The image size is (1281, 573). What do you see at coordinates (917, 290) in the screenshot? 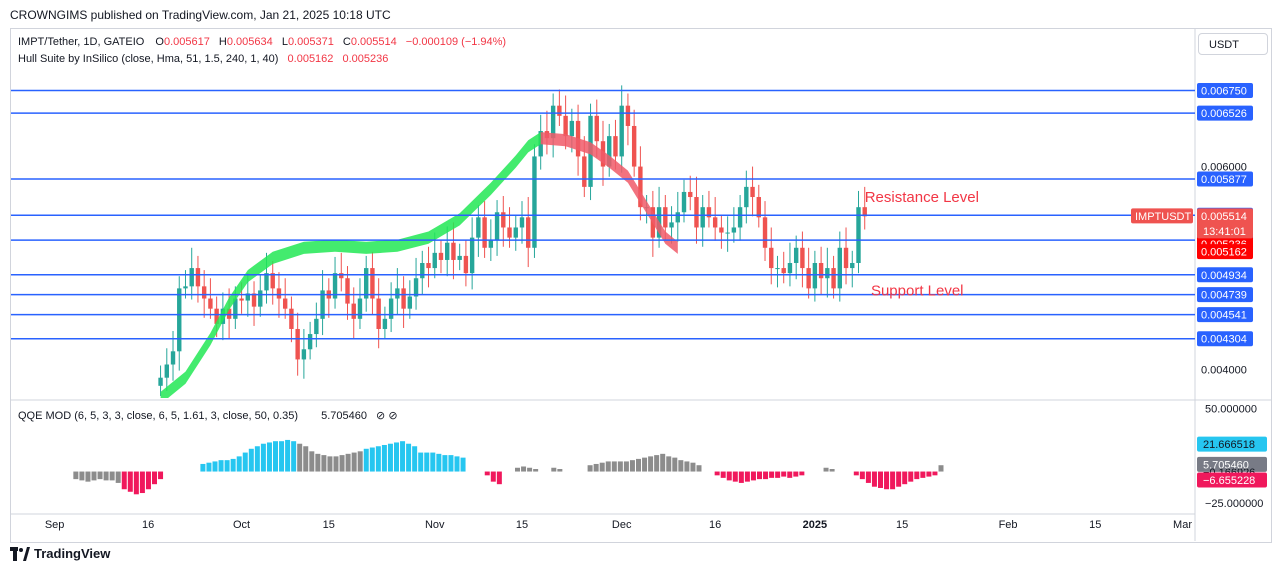
I see `annotation-1: Support Level` at bounding box center [917, 290].